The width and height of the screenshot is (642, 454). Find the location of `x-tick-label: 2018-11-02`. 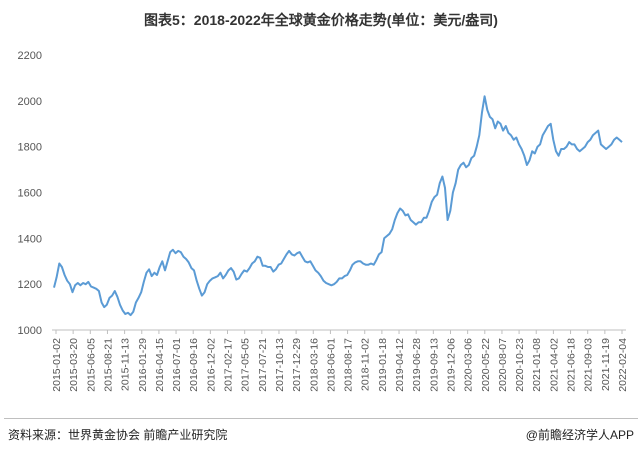

x-tick-label: 2018-11-02 is located at coordinates (366, 364).